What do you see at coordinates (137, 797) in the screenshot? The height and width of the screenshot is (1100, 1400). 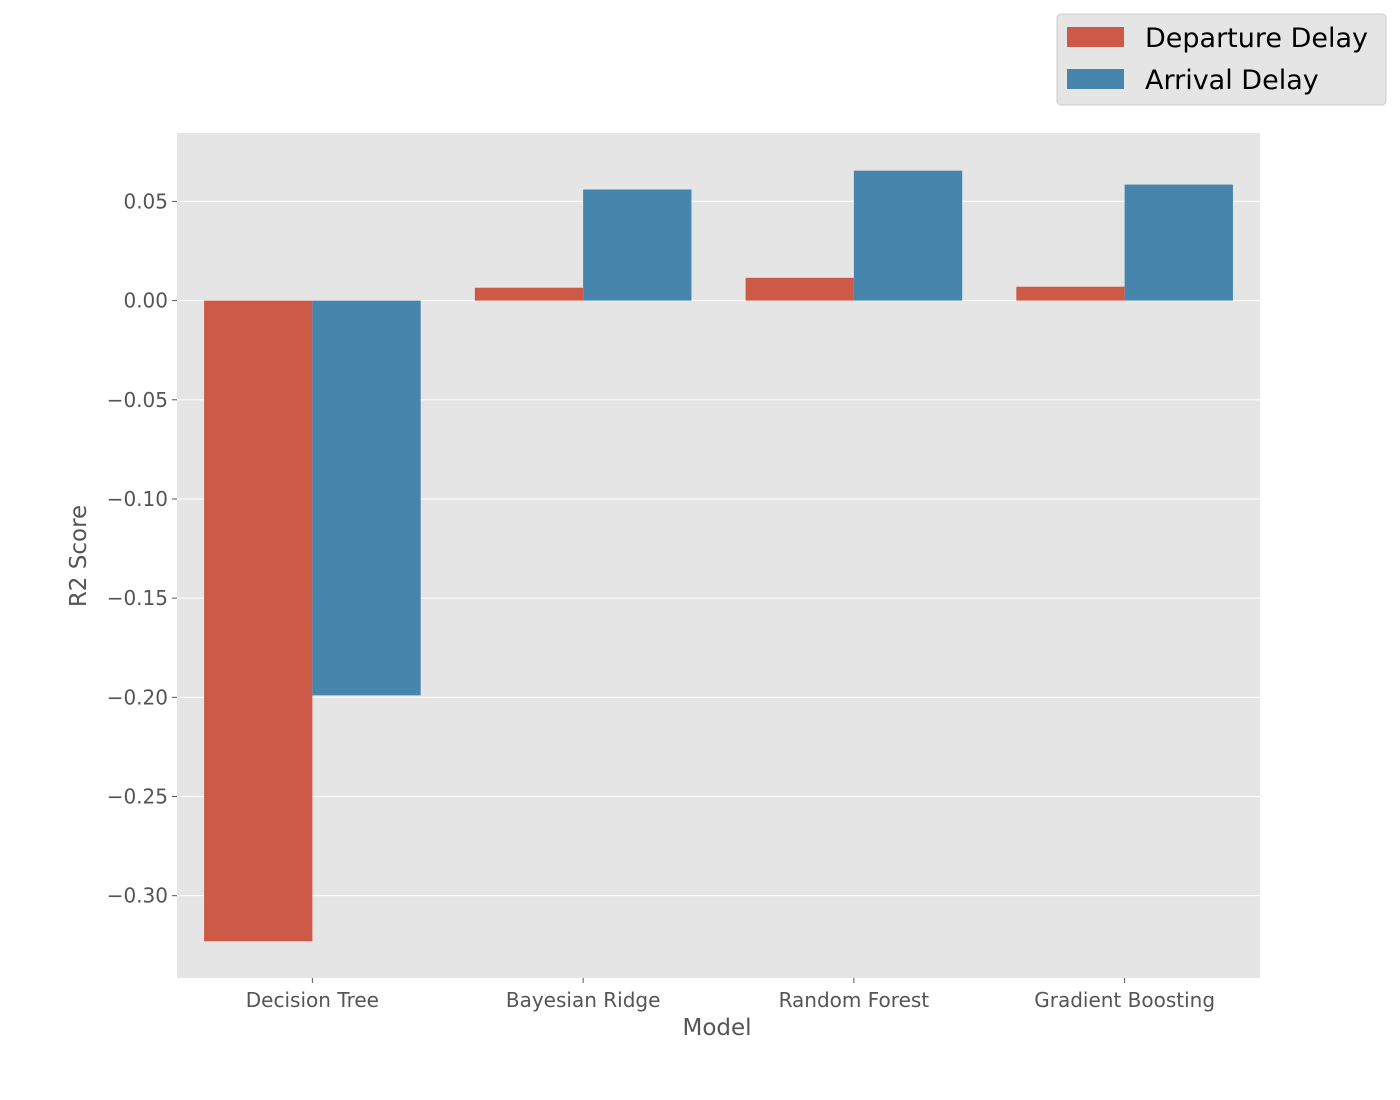 I see `y-tick-label: −0.25` at bounding box center [137, 797].